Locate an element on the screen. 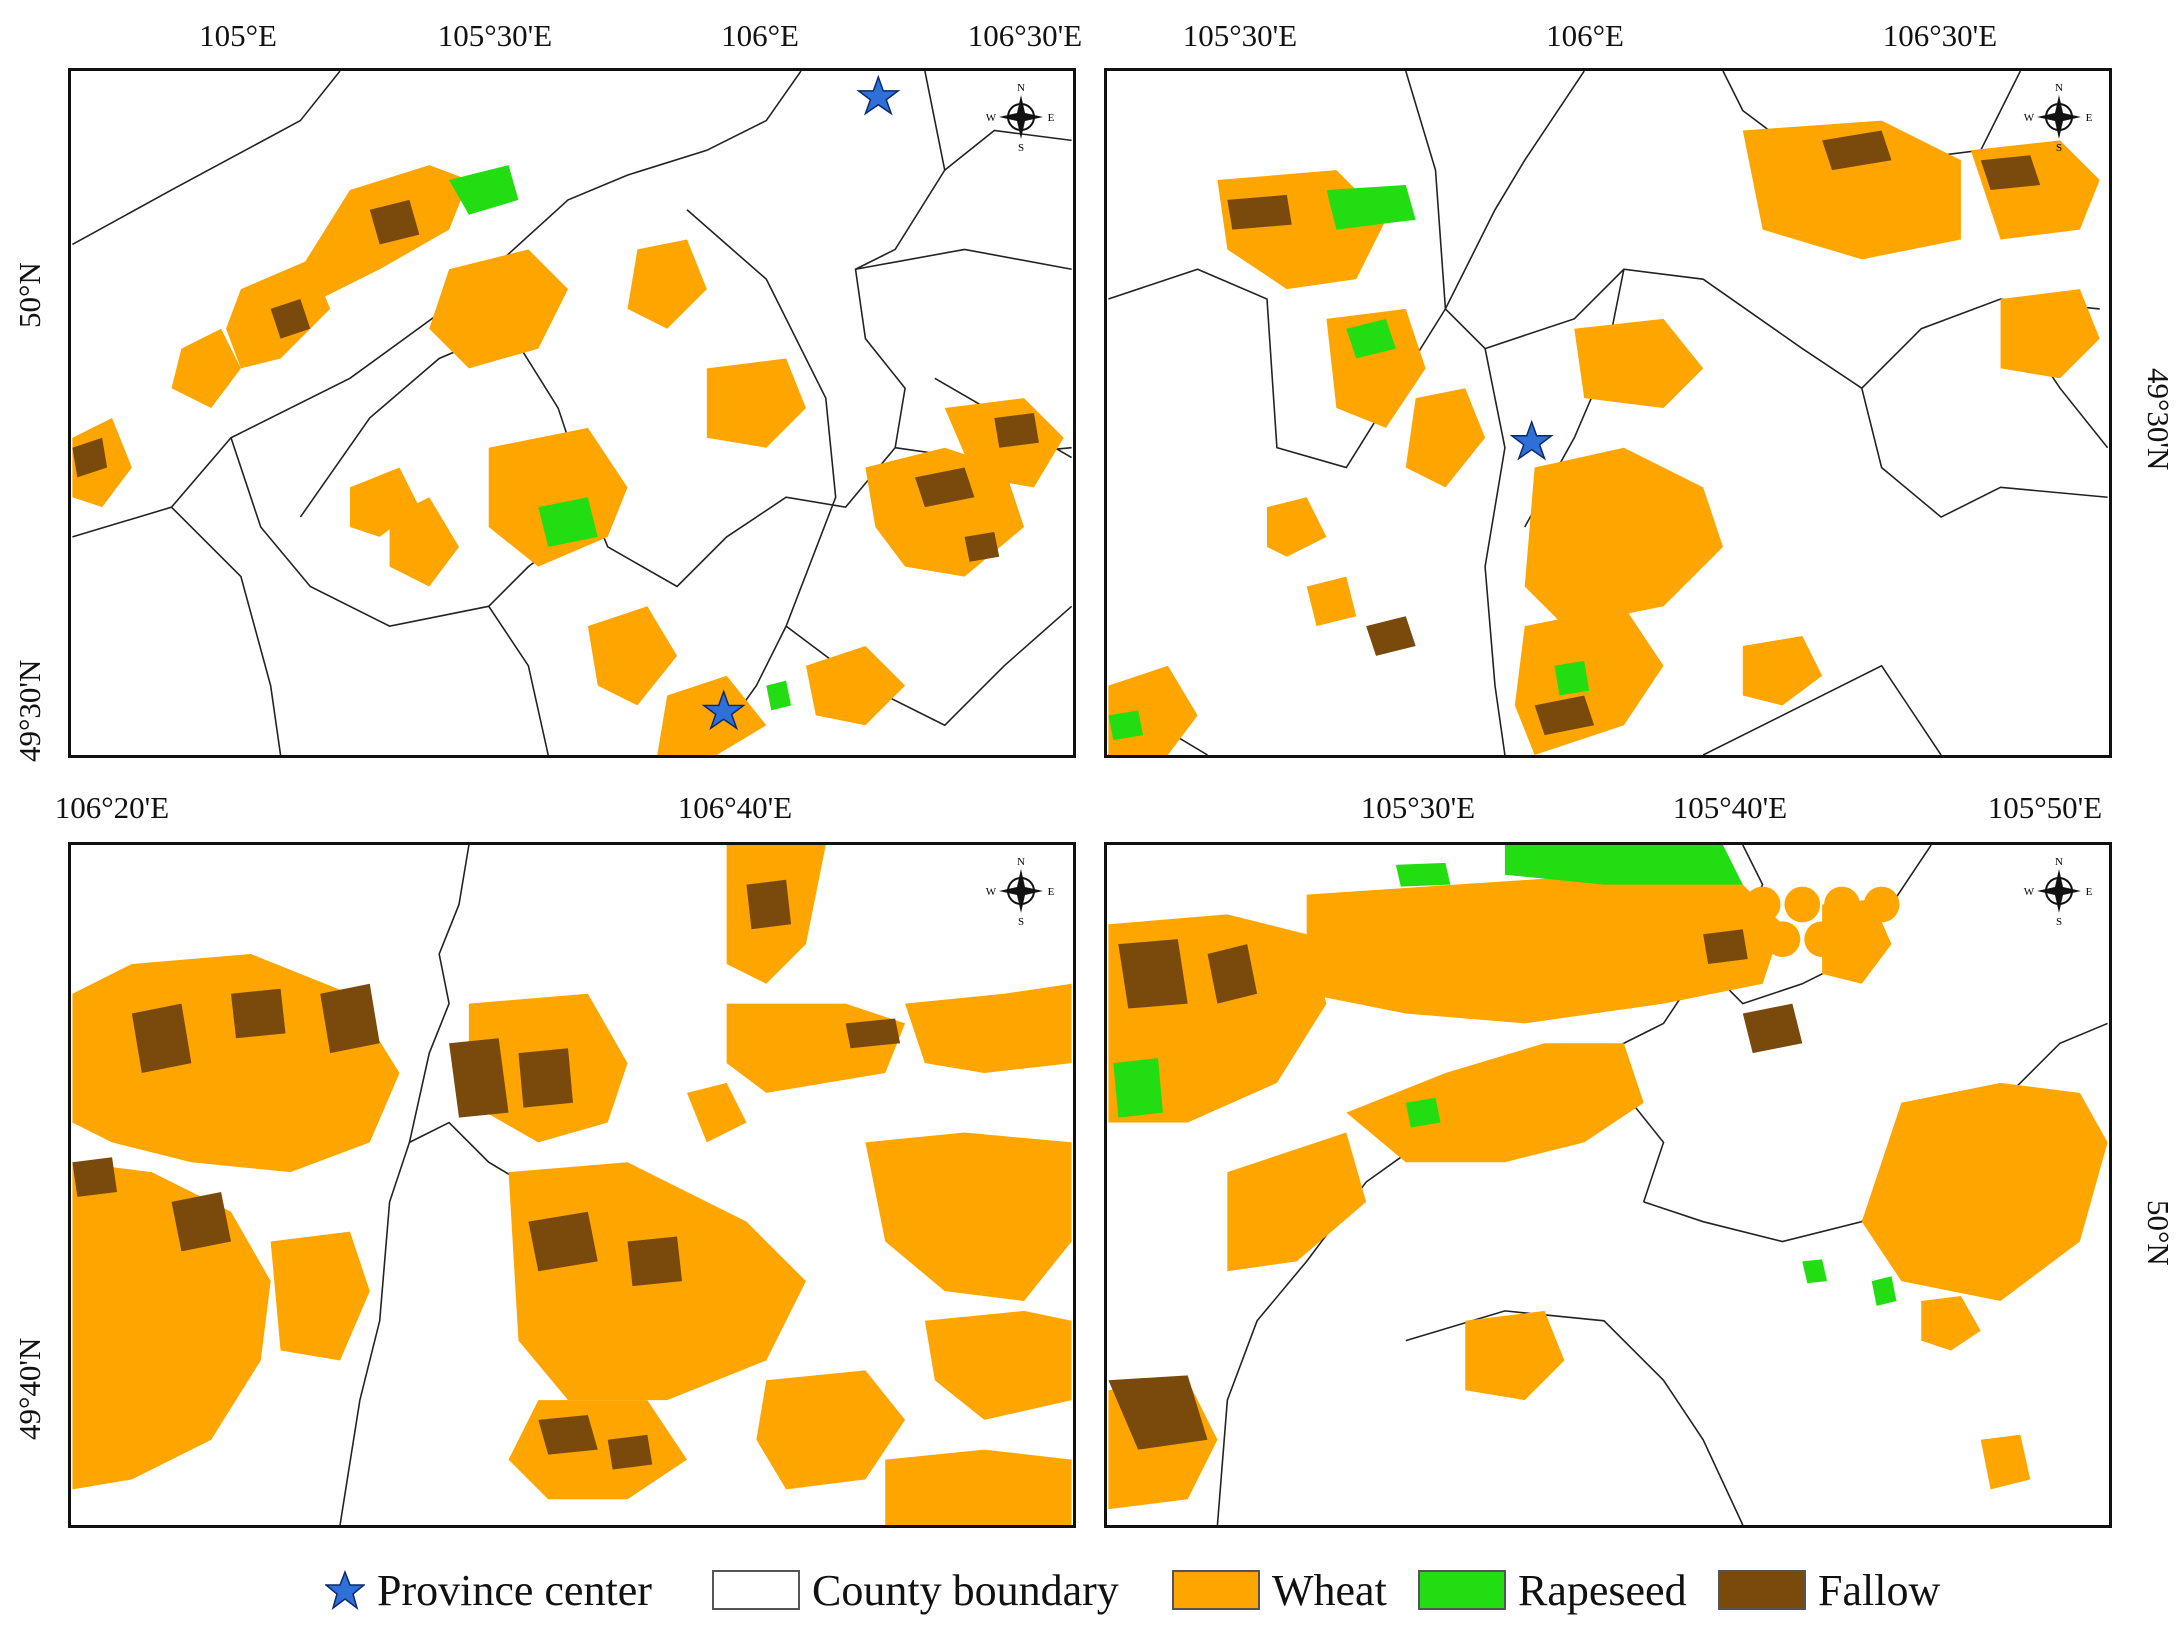 Image resolution: width=2184 pixels, height=1640 pixels. rapeseed-swatch is located at coordinates (1462, 1590).